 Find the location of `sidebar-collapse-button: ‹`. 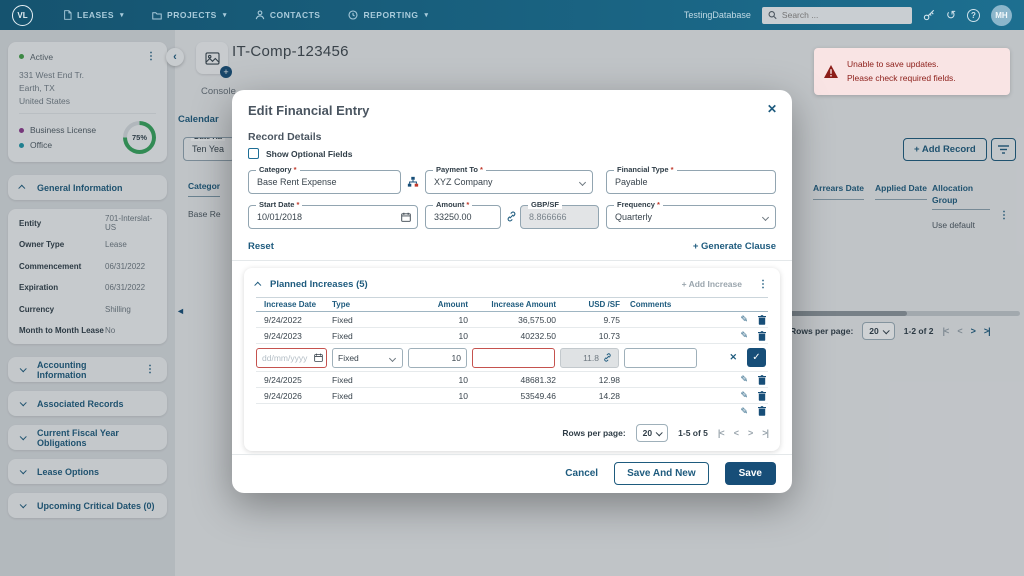

sidebar-collapse-button: ‹ is located at coordinates (175, 57).